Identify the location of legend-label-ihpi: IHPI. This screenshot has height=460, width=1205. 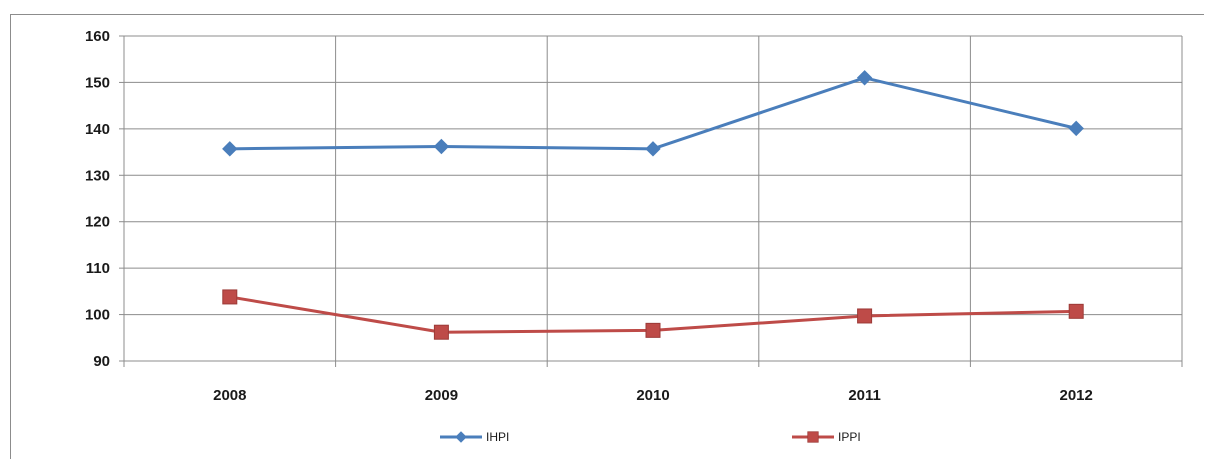
(497, 437).